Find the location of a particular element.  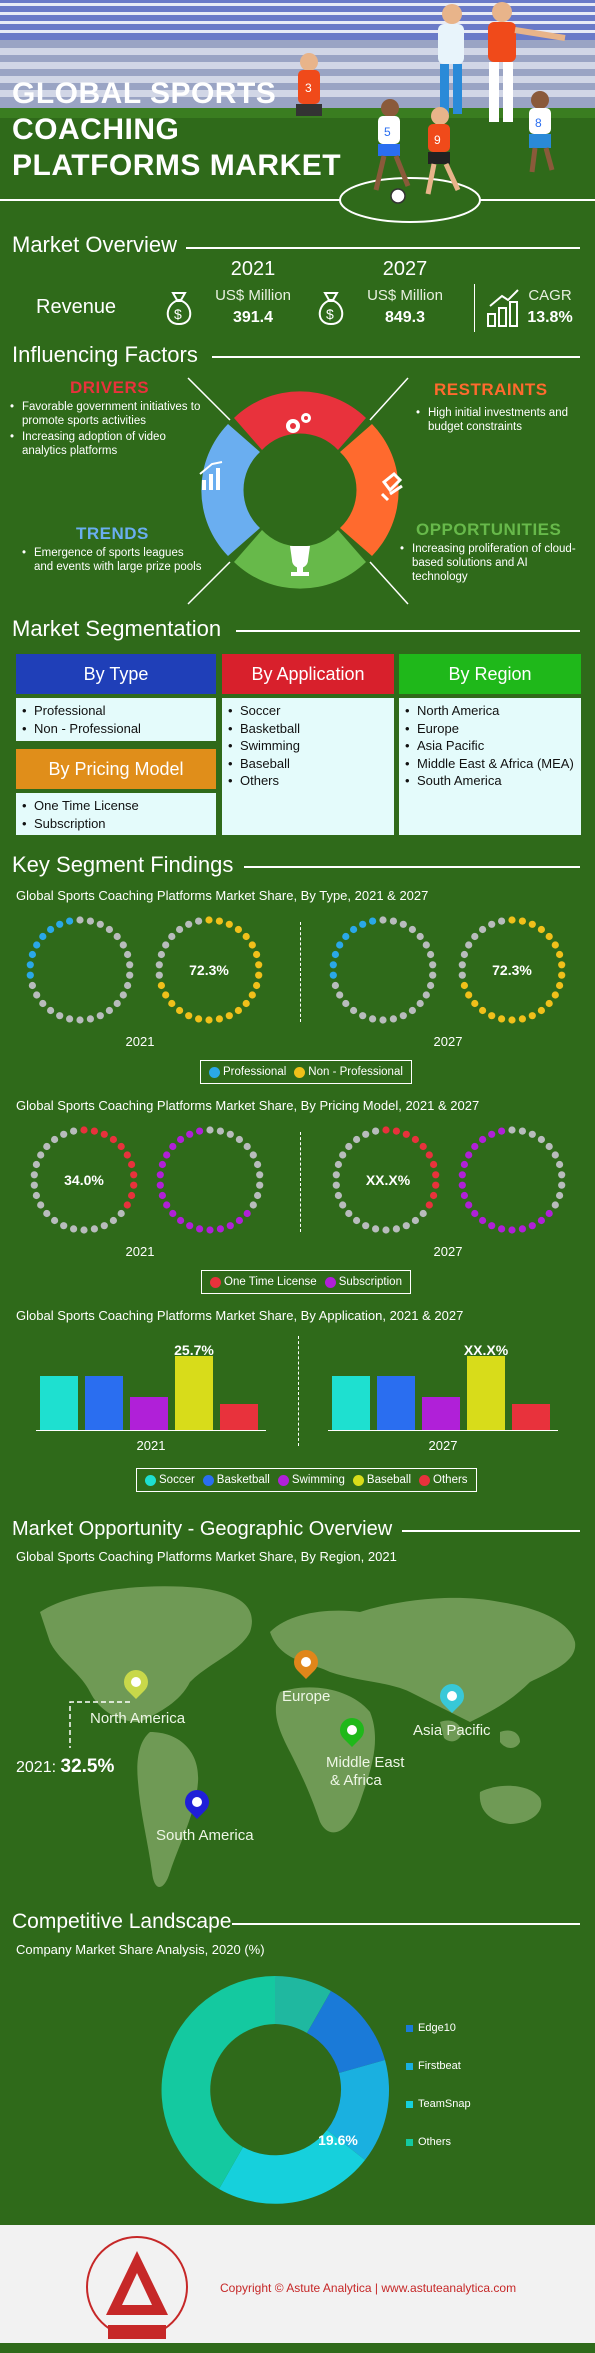

north-america-shape is located at coordinates (146, 1654).